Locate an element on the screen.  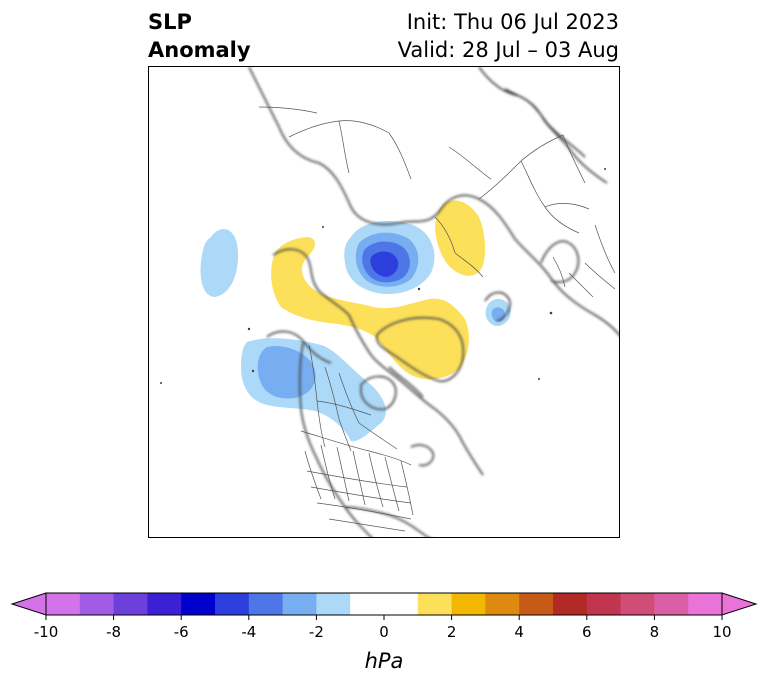
colorbar-bins is located at coordinates (384, 604).